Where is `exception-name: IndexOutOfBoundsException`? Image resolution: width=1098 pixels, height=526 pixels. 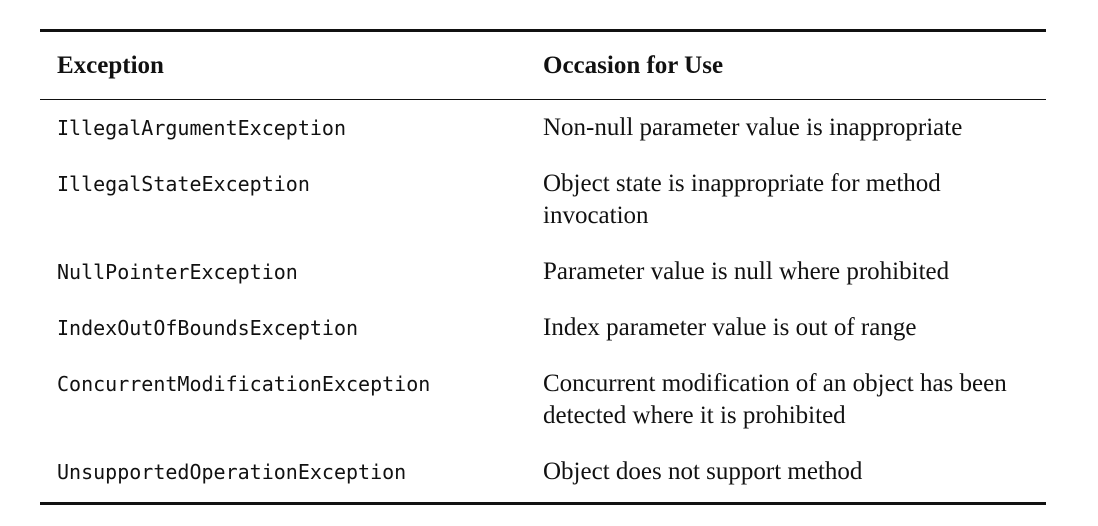
exception-name: IndexOutOfBoundsException is located at coordinates (208, 328).